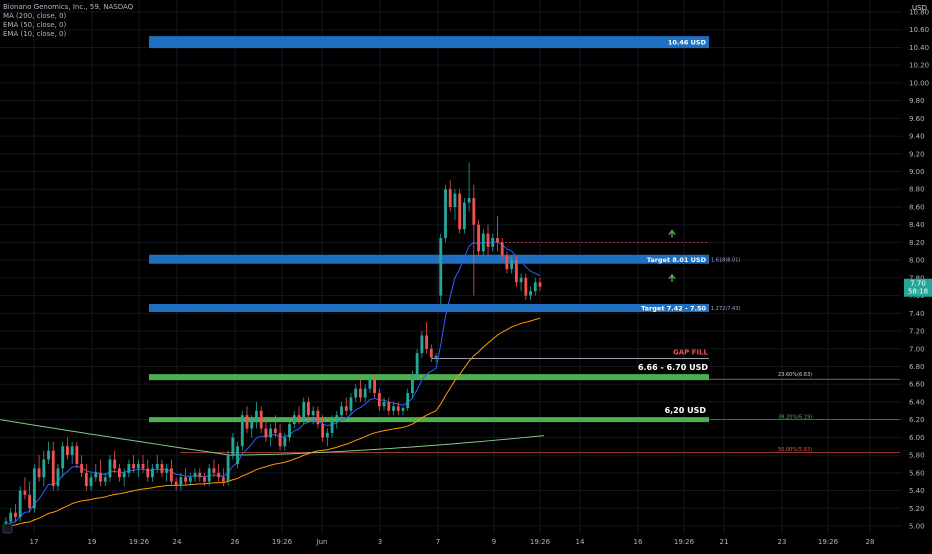 This screenshot has height=554, width=932. I want to click on x-tick-label: 21, so click(724, 542).